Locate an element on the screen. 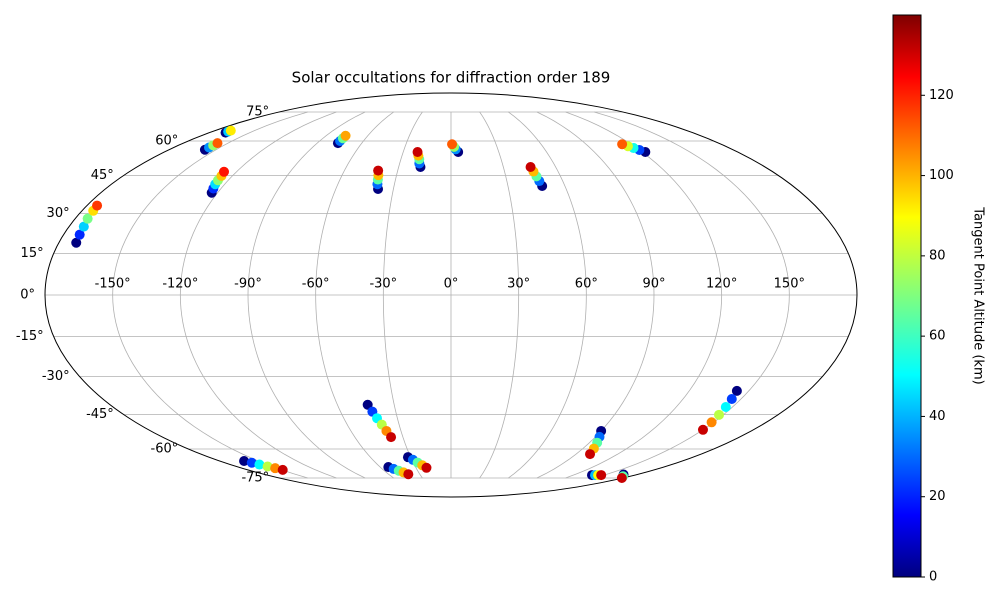 The image size is (1000, 600). lat-tick-label: -60° is located at coordinates (165, 449).